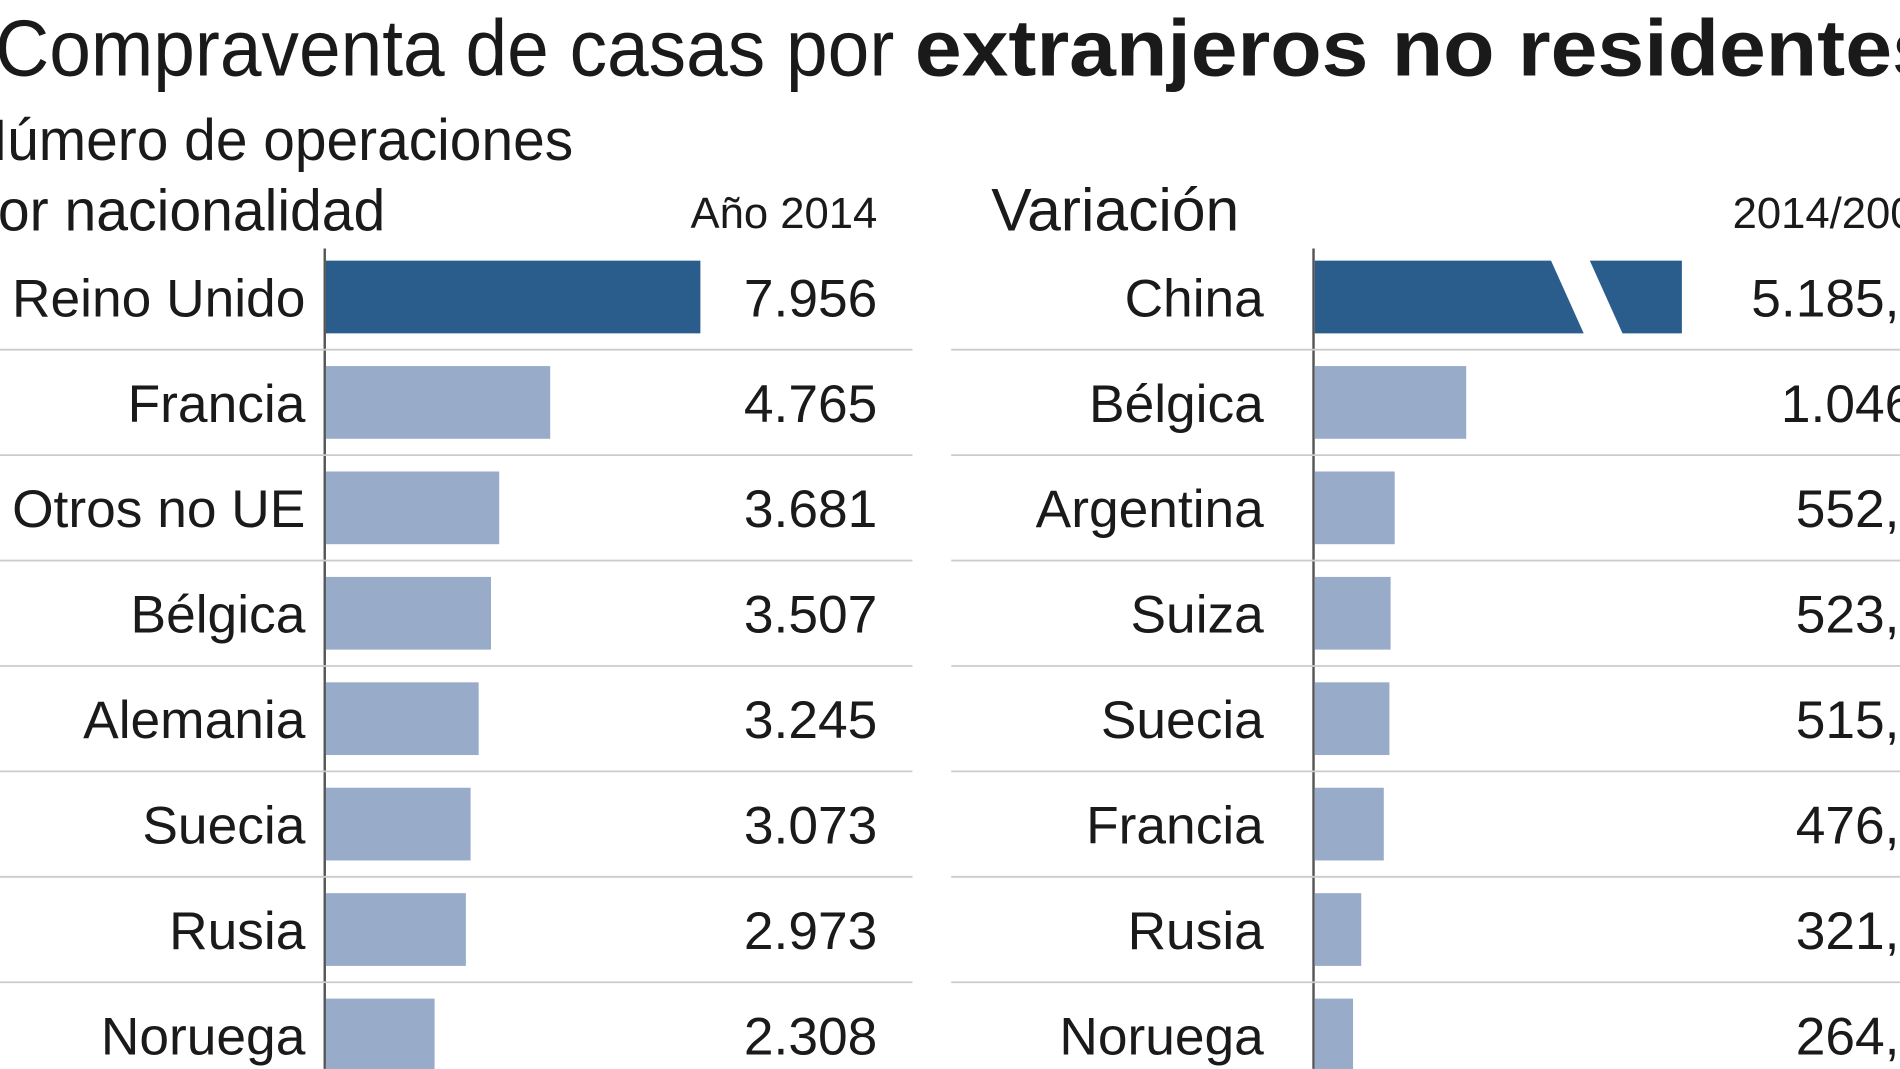  Describe the element at coordinates (810, 615) in the screenshot. I see `value-label: 3.507` at that location.